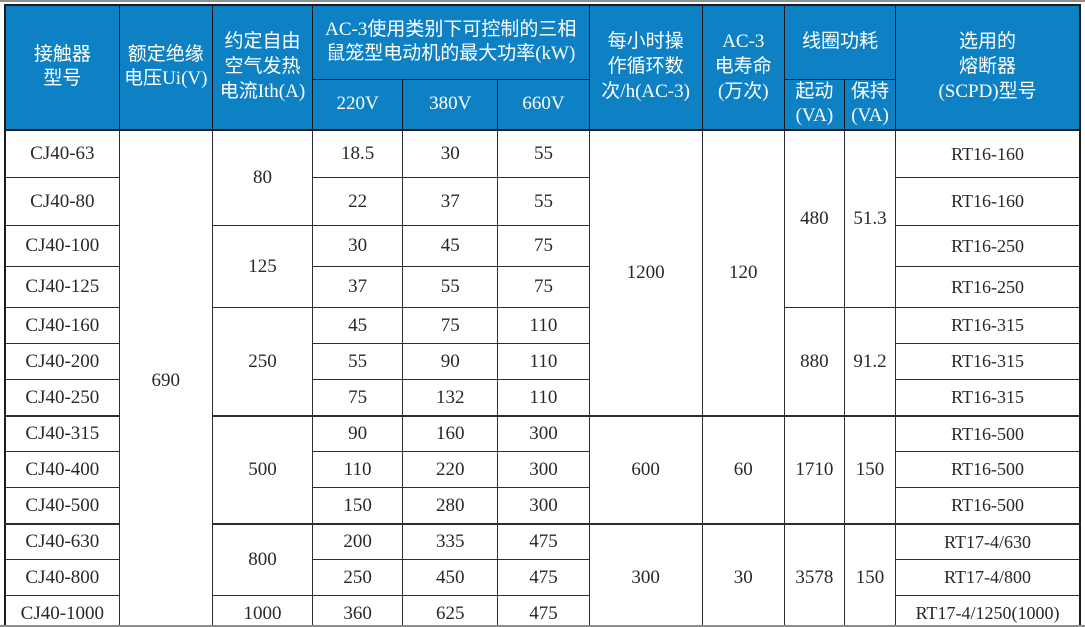 The image size is (1085, 627). Describe the element at coordinates (358, 611) in the screenshot. I see `value-cell: 360` at that location.